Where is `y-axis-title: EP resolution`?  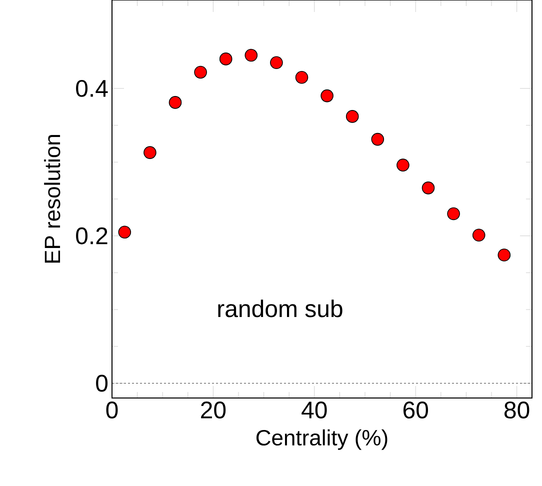 y-axis-title: EP resolution is located at coordinates (52, 199).